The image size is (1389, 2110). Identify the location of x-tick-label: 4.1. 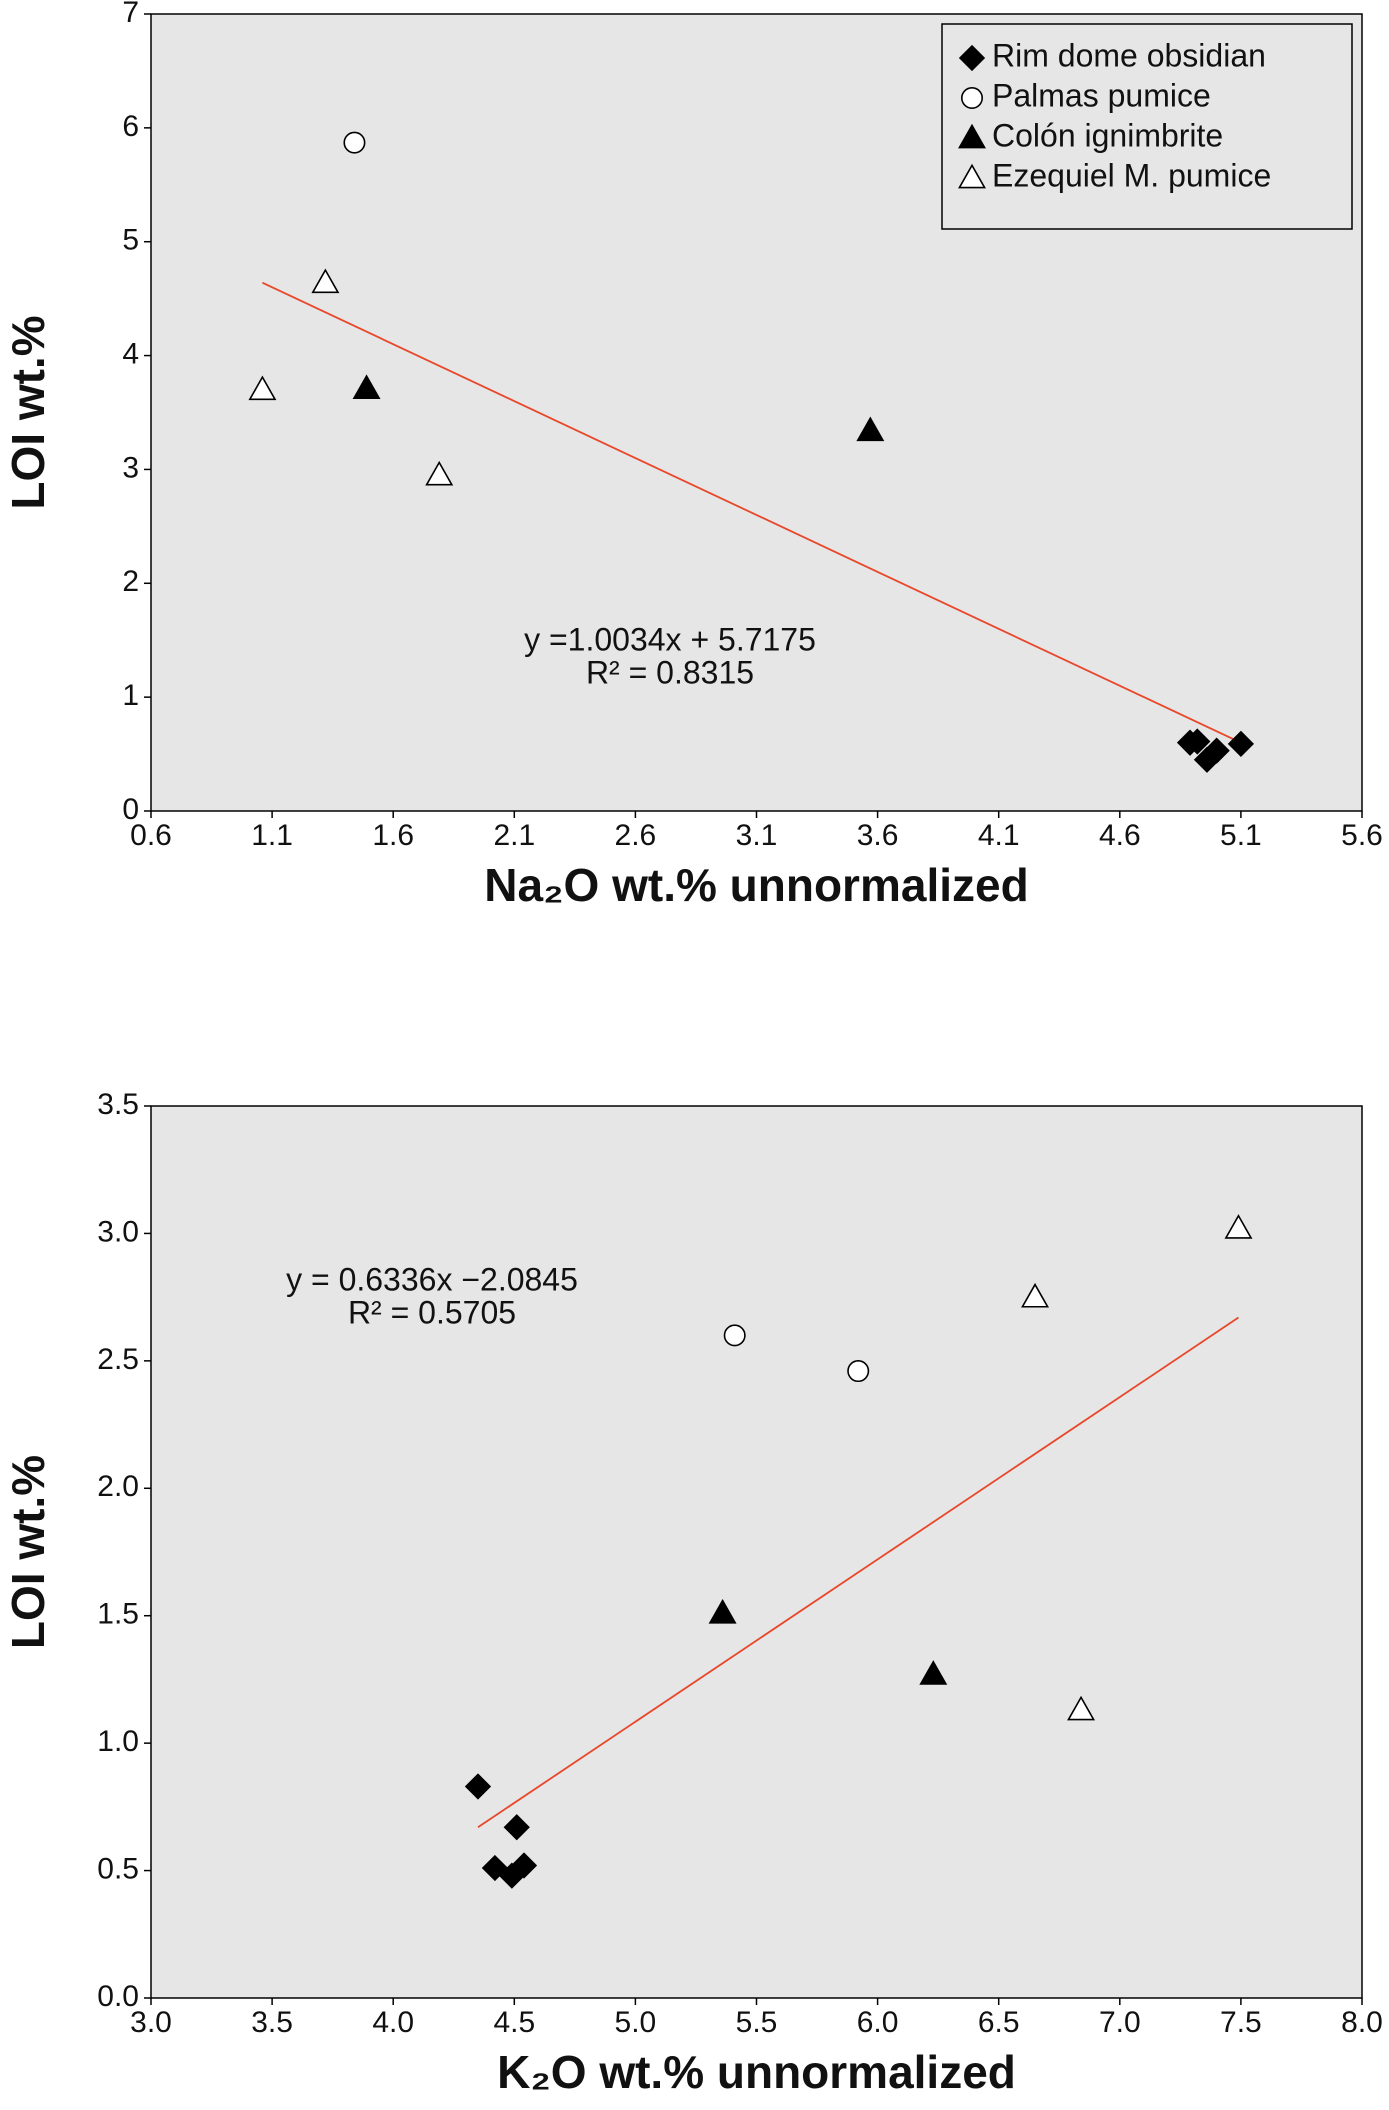
(999, 835).